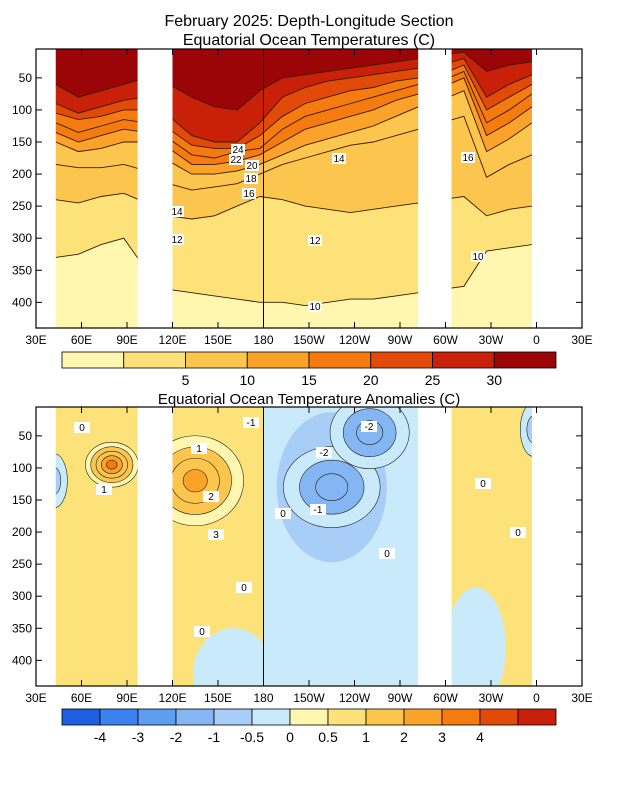 The width and height of the screenshot is (618, 805). Describe the element at coordinates (400, 698) in the screenshot. I see `anomaly-x-tick-label: 90W` at that location.